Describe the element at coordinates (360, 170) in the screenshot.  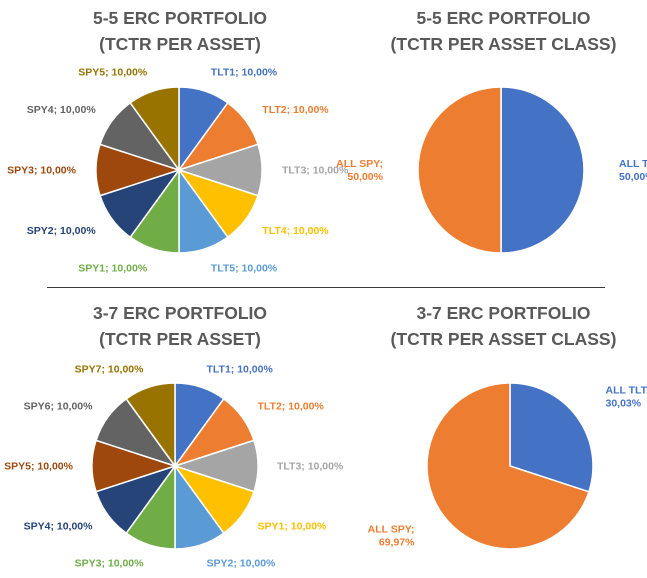
I see `data-label-all-spy: ALL SPY; 50,00%` at that location.